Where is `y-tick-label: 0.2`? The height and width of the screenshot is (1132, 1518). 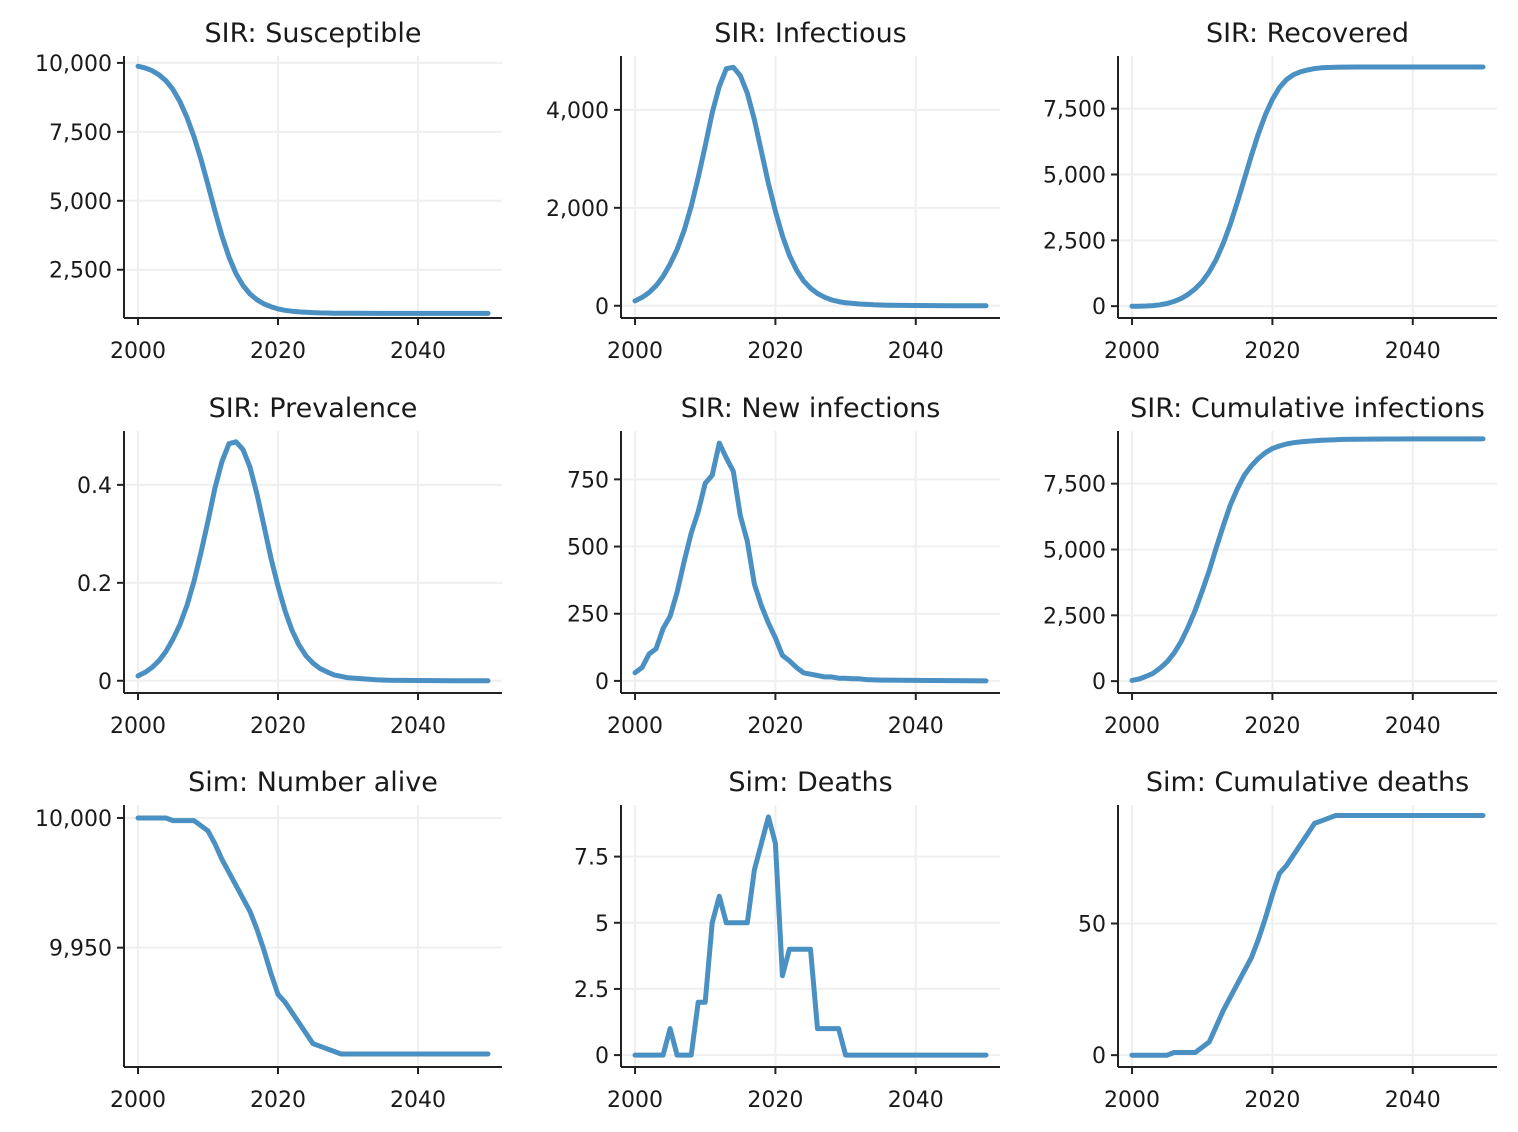 y-tick-label: 0.2 is located at coordinates (94, 584).